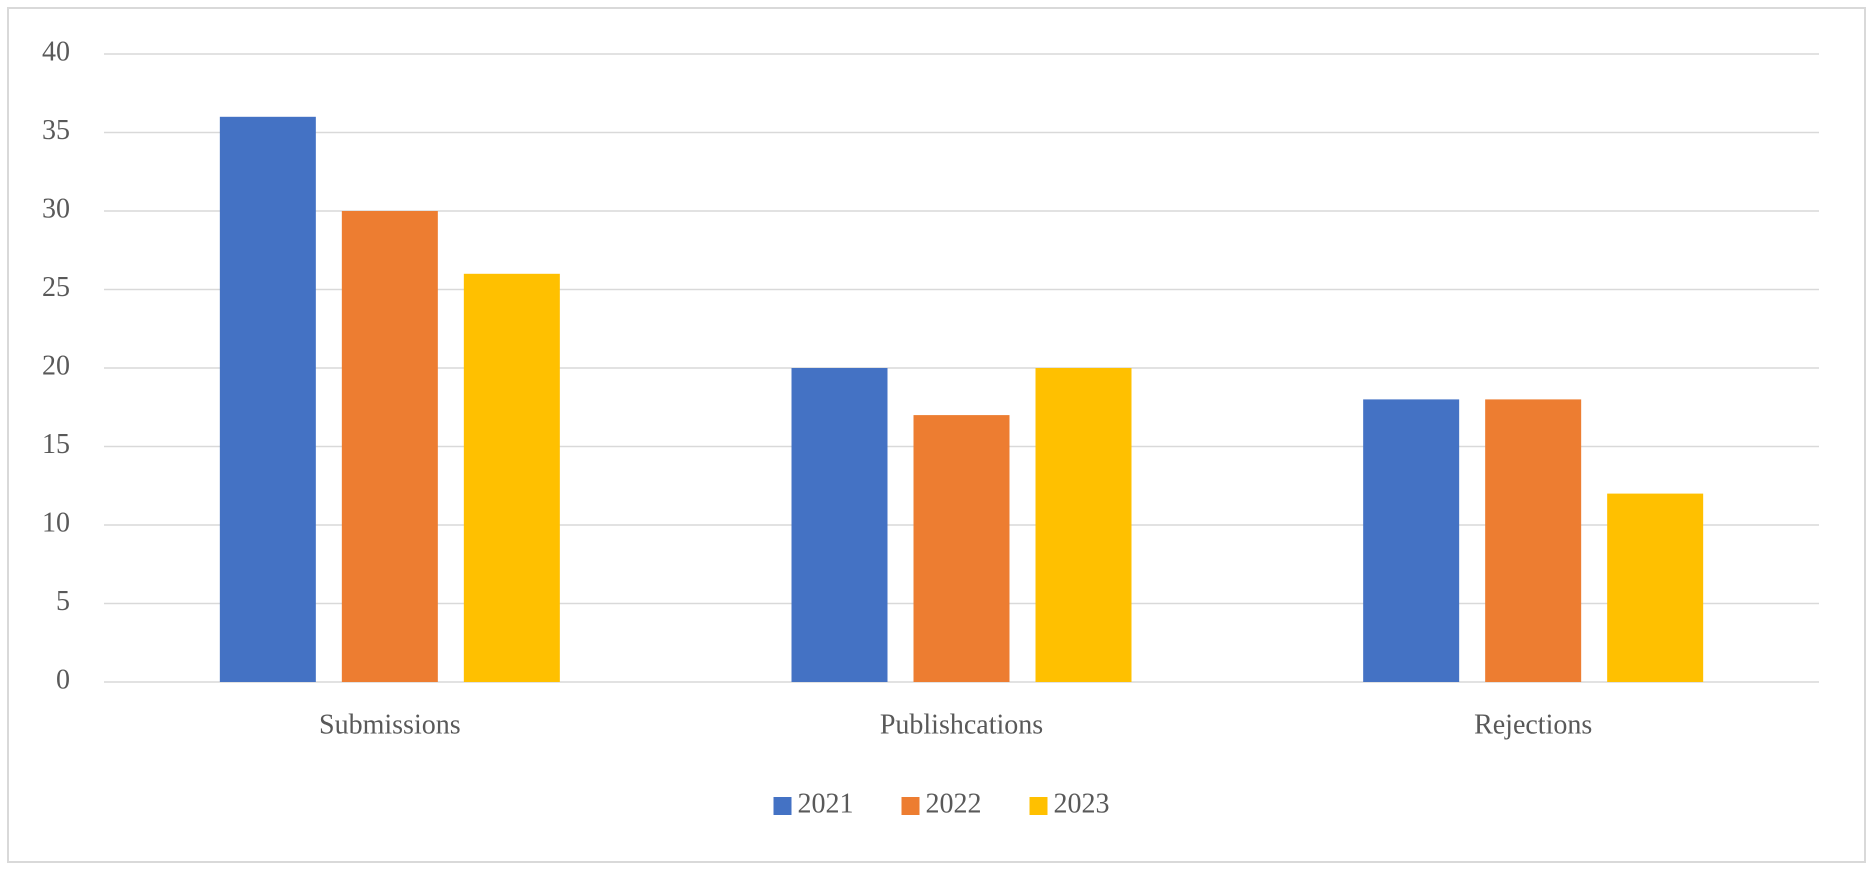  Describe the element at coordinates (56, 522) in the screenshot. I see `y-tick-label: 10` at that location.